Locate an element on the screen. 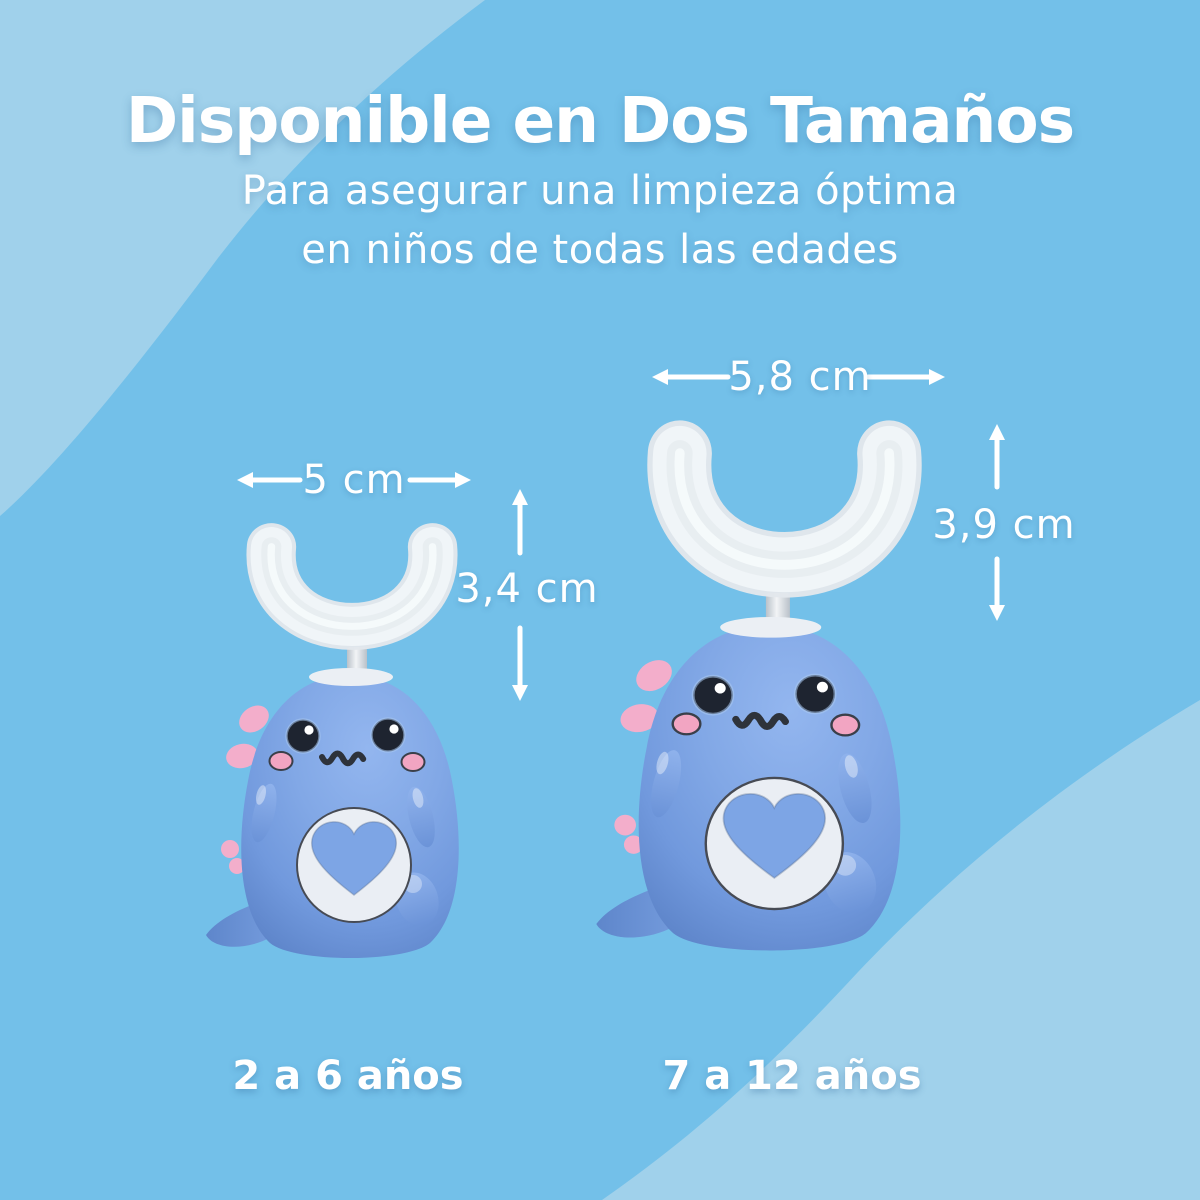 This screenshot has height=1200, width=1200. brush-head-small is located at coordinates (352, 587).